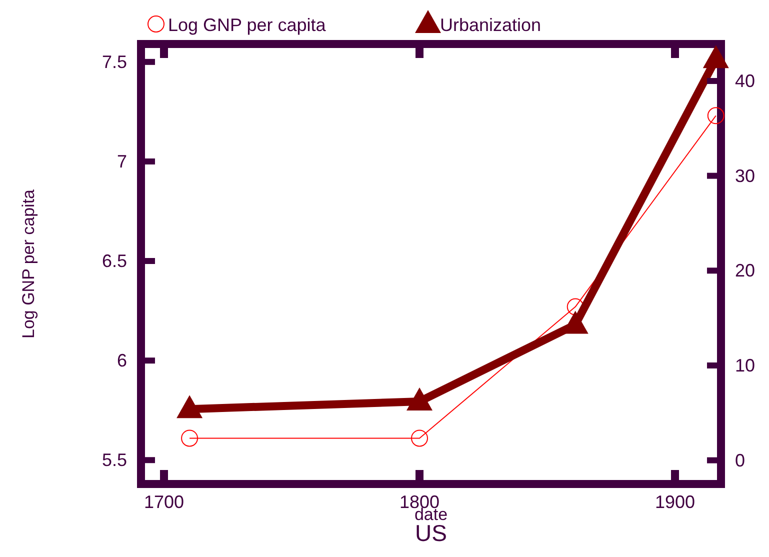 The width and height of the screenshot is (769, 557). I want to click on text: US, so click(431, 533).